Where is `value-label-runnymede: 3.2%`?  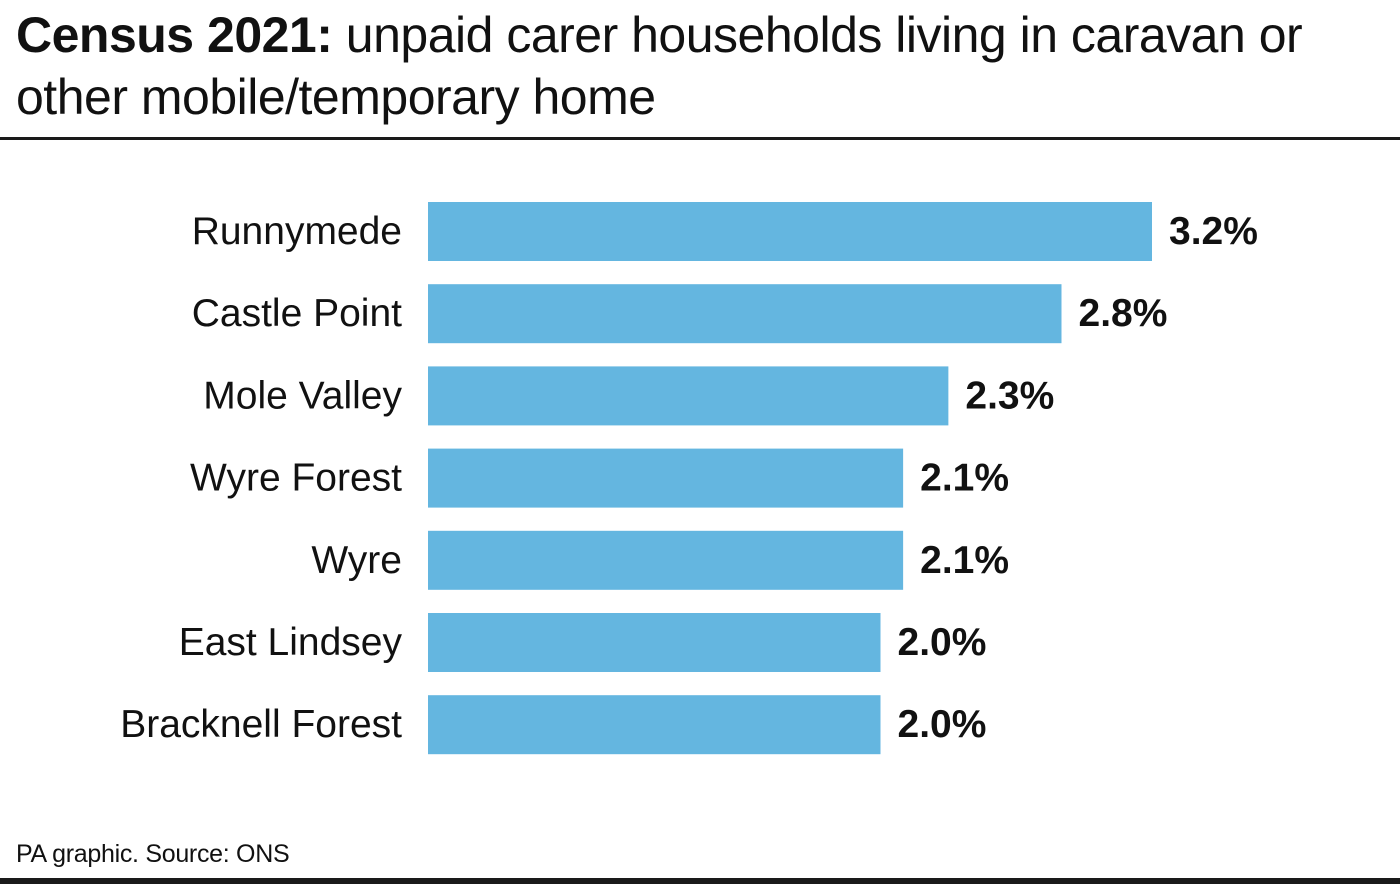
value-label-runnymede: 3.2% is located at coordinates (1213, 231).